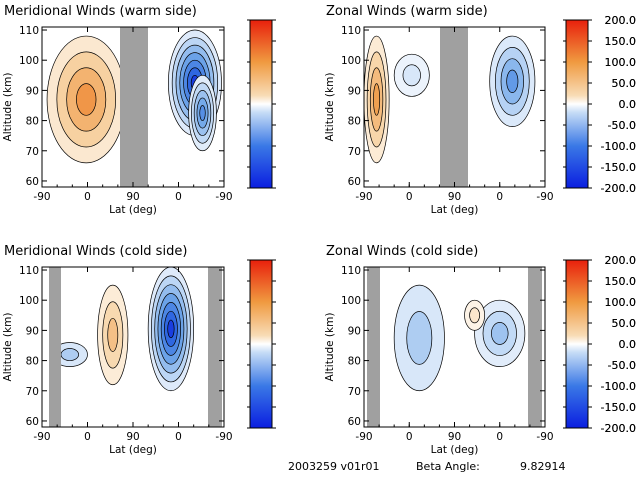 The image size is (640, 480). Describe the element at coordinates (448, 466) in the screenshot. I see `footer-beta-label: Beta Angle:` at that location.